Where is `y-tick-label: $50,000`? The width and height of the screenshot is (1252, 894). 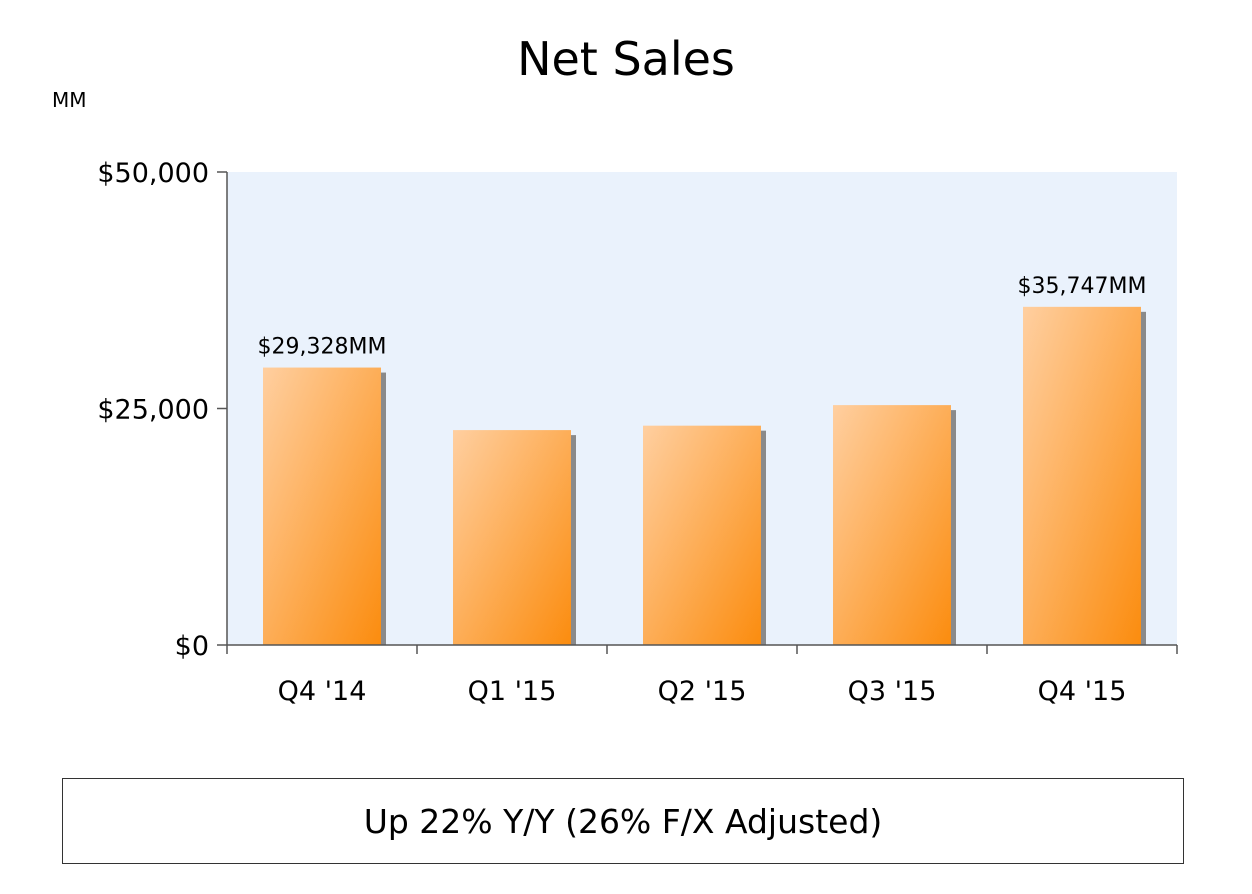 y-tick-label: $50,000 is located at coordinates (153, 173).